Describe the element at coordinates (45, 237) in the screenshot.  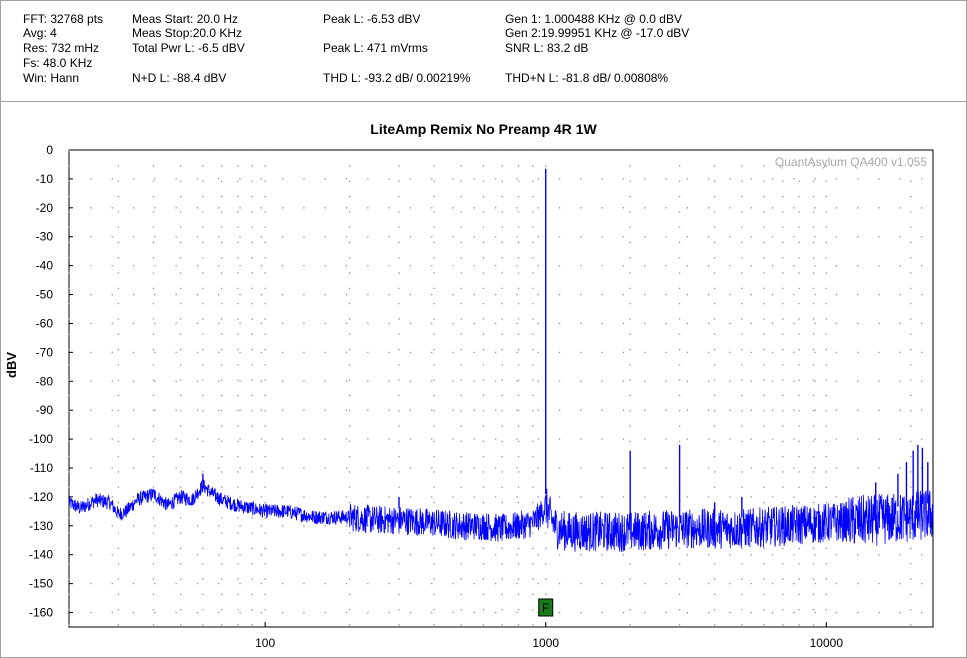
I see `y-tick-label: -30` at that location.